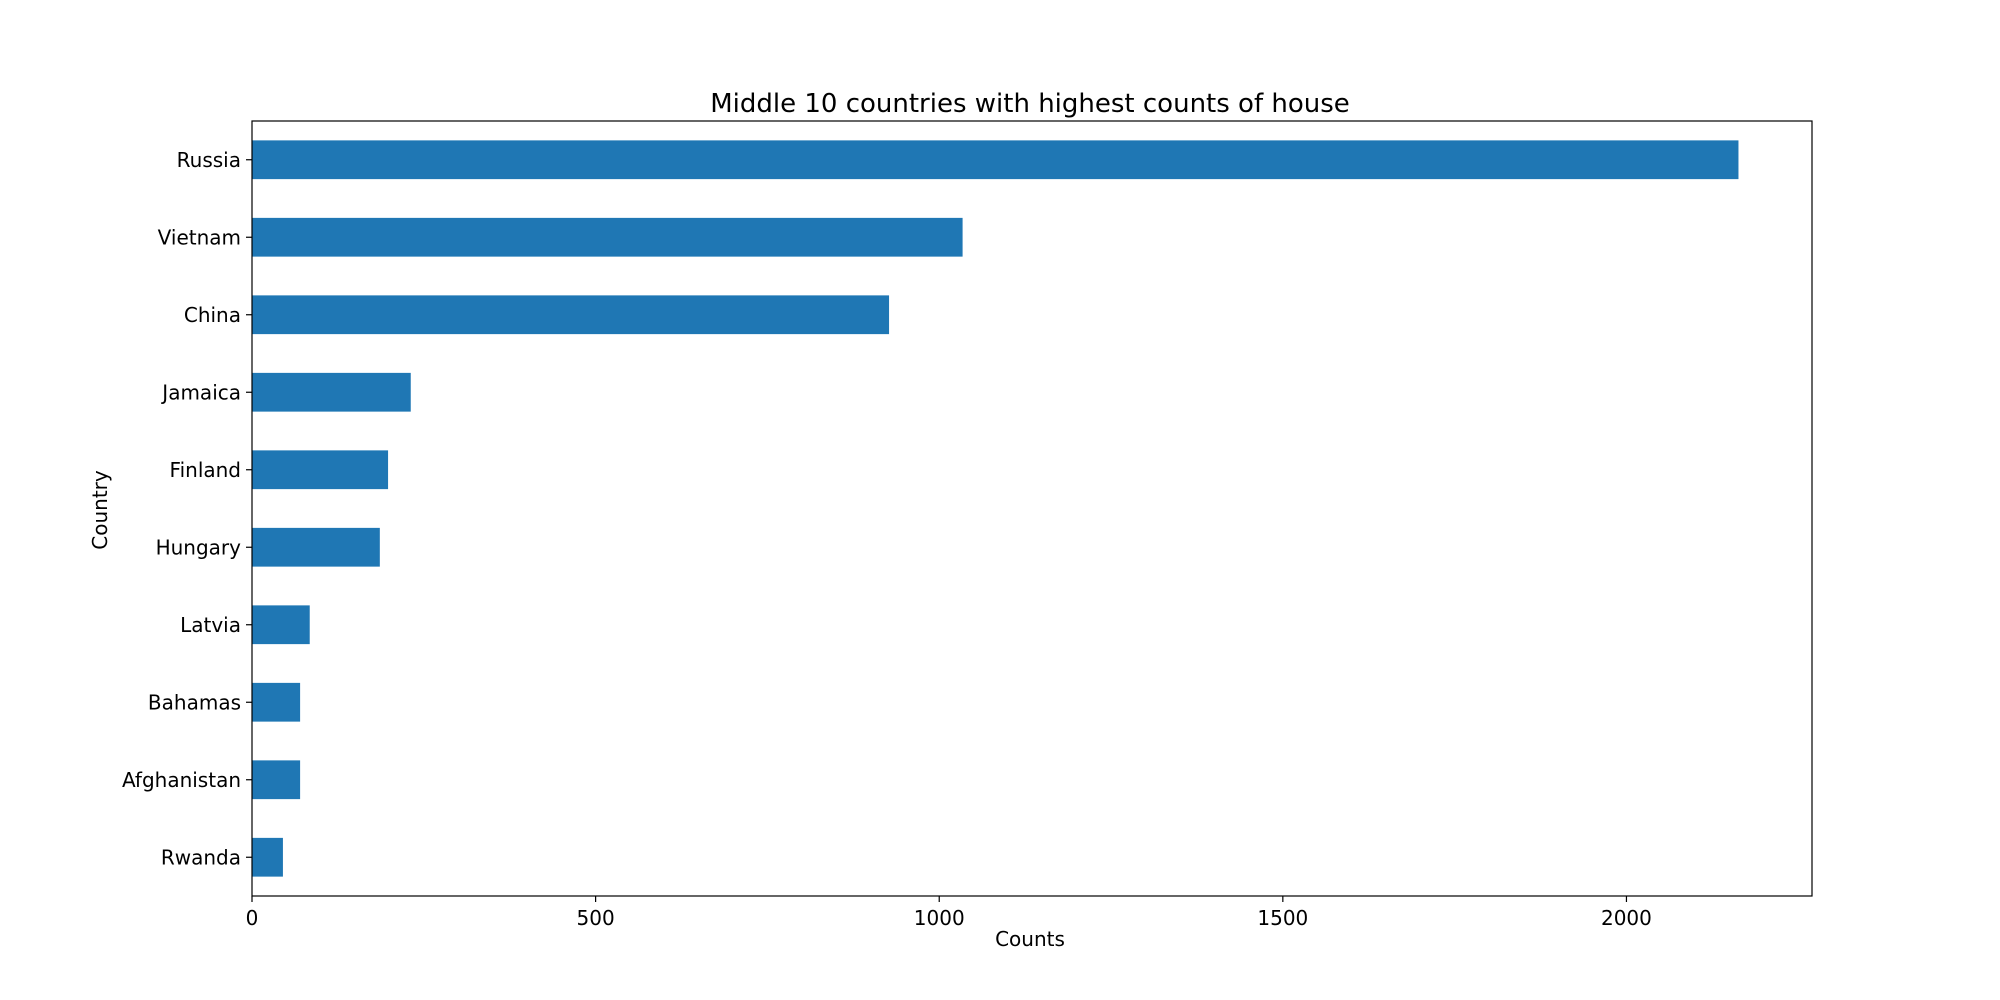 The height and width of the screenshot is (1000, 2000). What do you see at coordinates (205, 470) in the screenshot?
I see `y-tick-label: Finland` at bounding box center [205, 470].